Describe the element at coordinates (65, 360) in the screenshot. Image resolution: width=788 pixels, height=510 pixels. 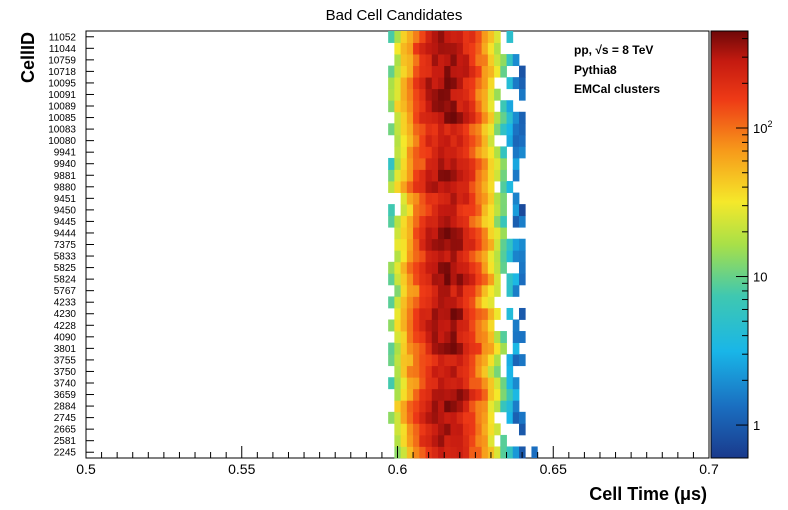
I see `y-tick-label: 3755` at that location.